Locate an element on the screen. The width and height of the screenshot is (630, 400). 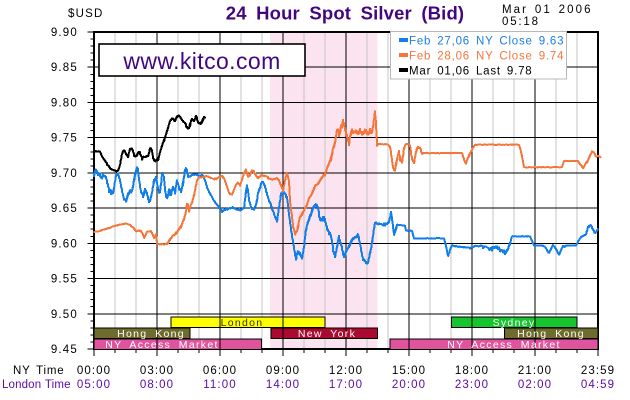
svg-text: 9.70 is located at coordinates (64, 174).